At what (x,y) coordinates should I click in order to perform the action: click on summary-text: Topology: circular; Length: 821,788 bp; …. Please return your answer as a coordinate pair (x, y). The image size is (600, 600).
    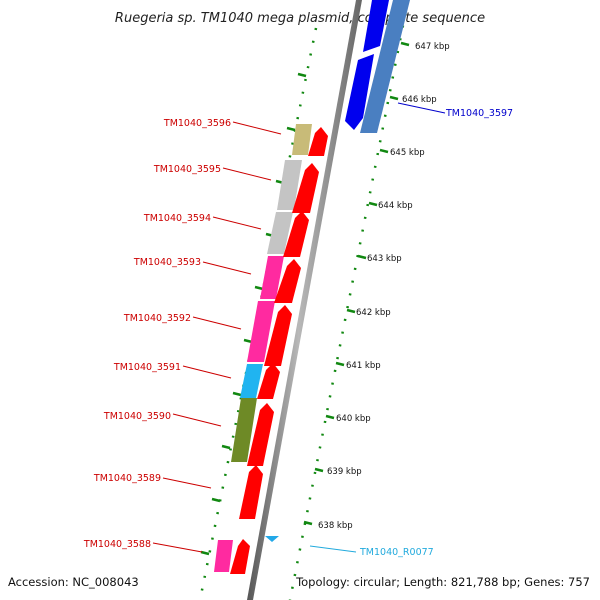
    Looking at the image, I should click on (442, 582).